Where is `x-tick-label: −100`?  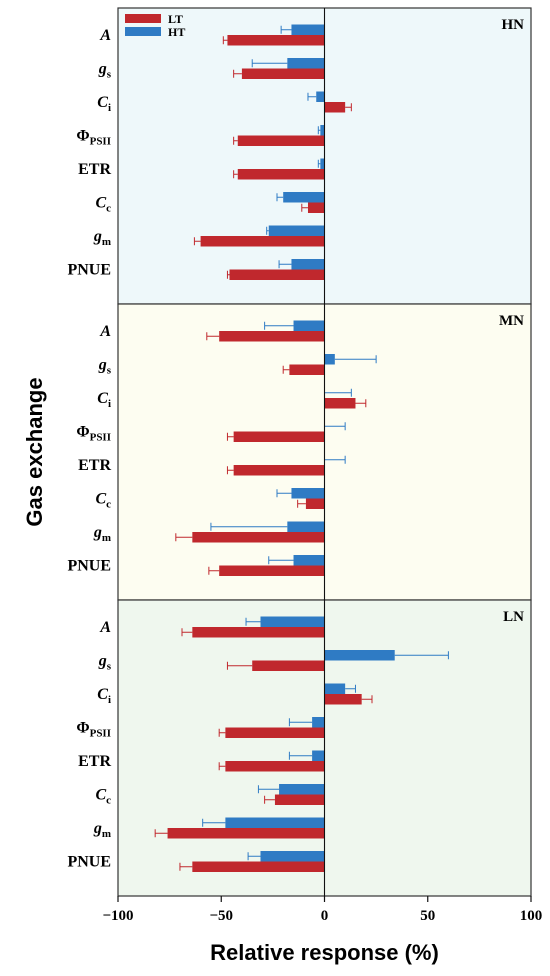
x-tick-label: −100 is located at coordinates (117, 916).